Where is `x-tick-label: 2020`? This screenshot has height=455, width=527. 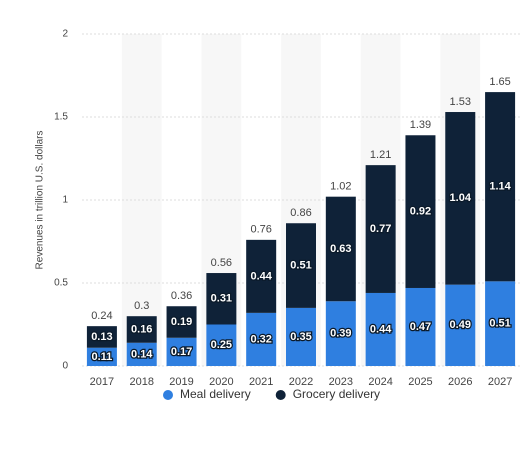
x-tick-label: 2020 is located at coordinates (221, 382).